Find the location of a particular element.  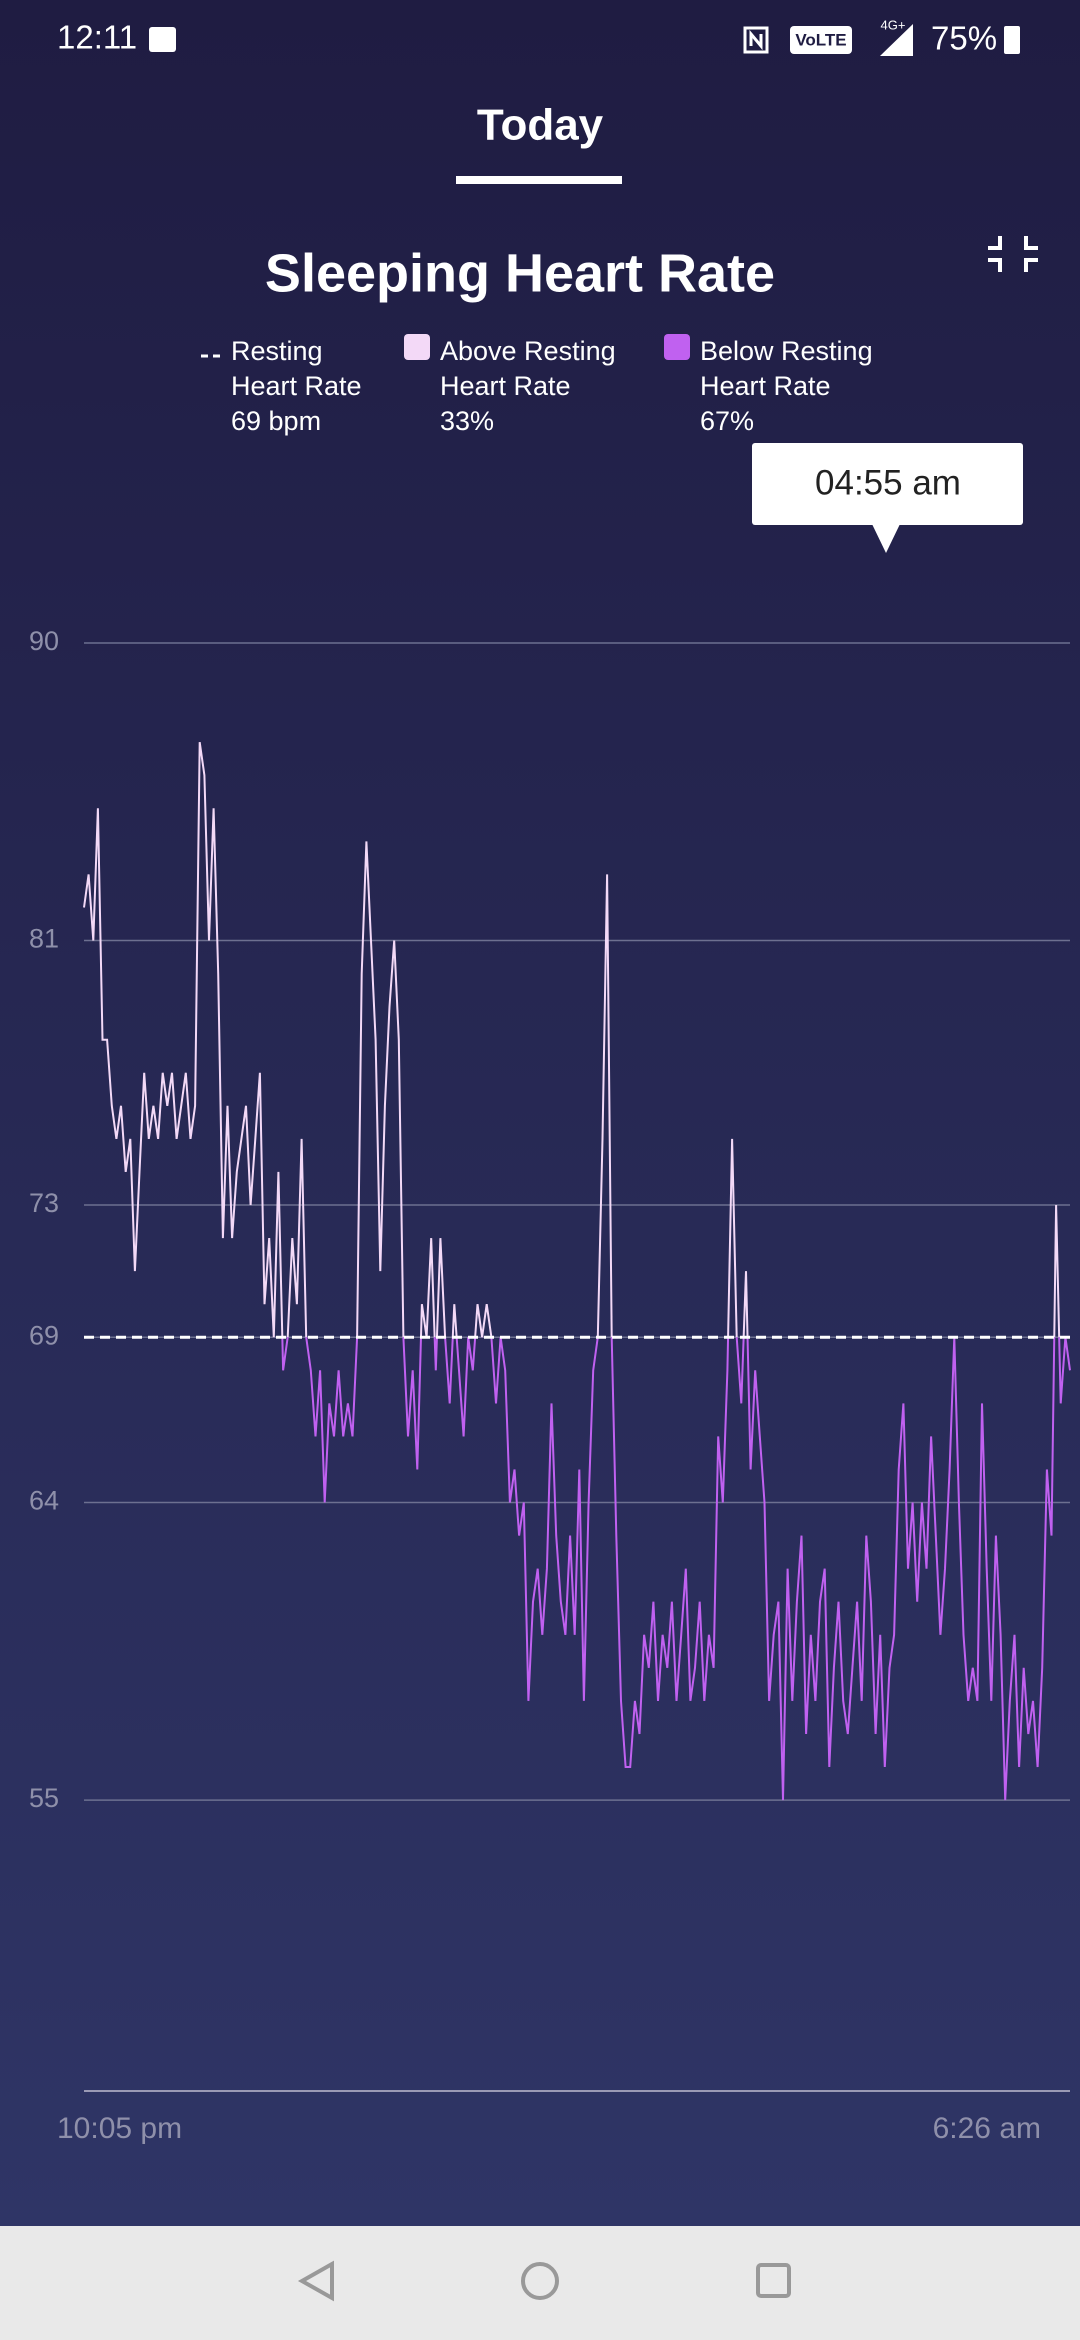

tab-underline is located at coordinates (539, 180).